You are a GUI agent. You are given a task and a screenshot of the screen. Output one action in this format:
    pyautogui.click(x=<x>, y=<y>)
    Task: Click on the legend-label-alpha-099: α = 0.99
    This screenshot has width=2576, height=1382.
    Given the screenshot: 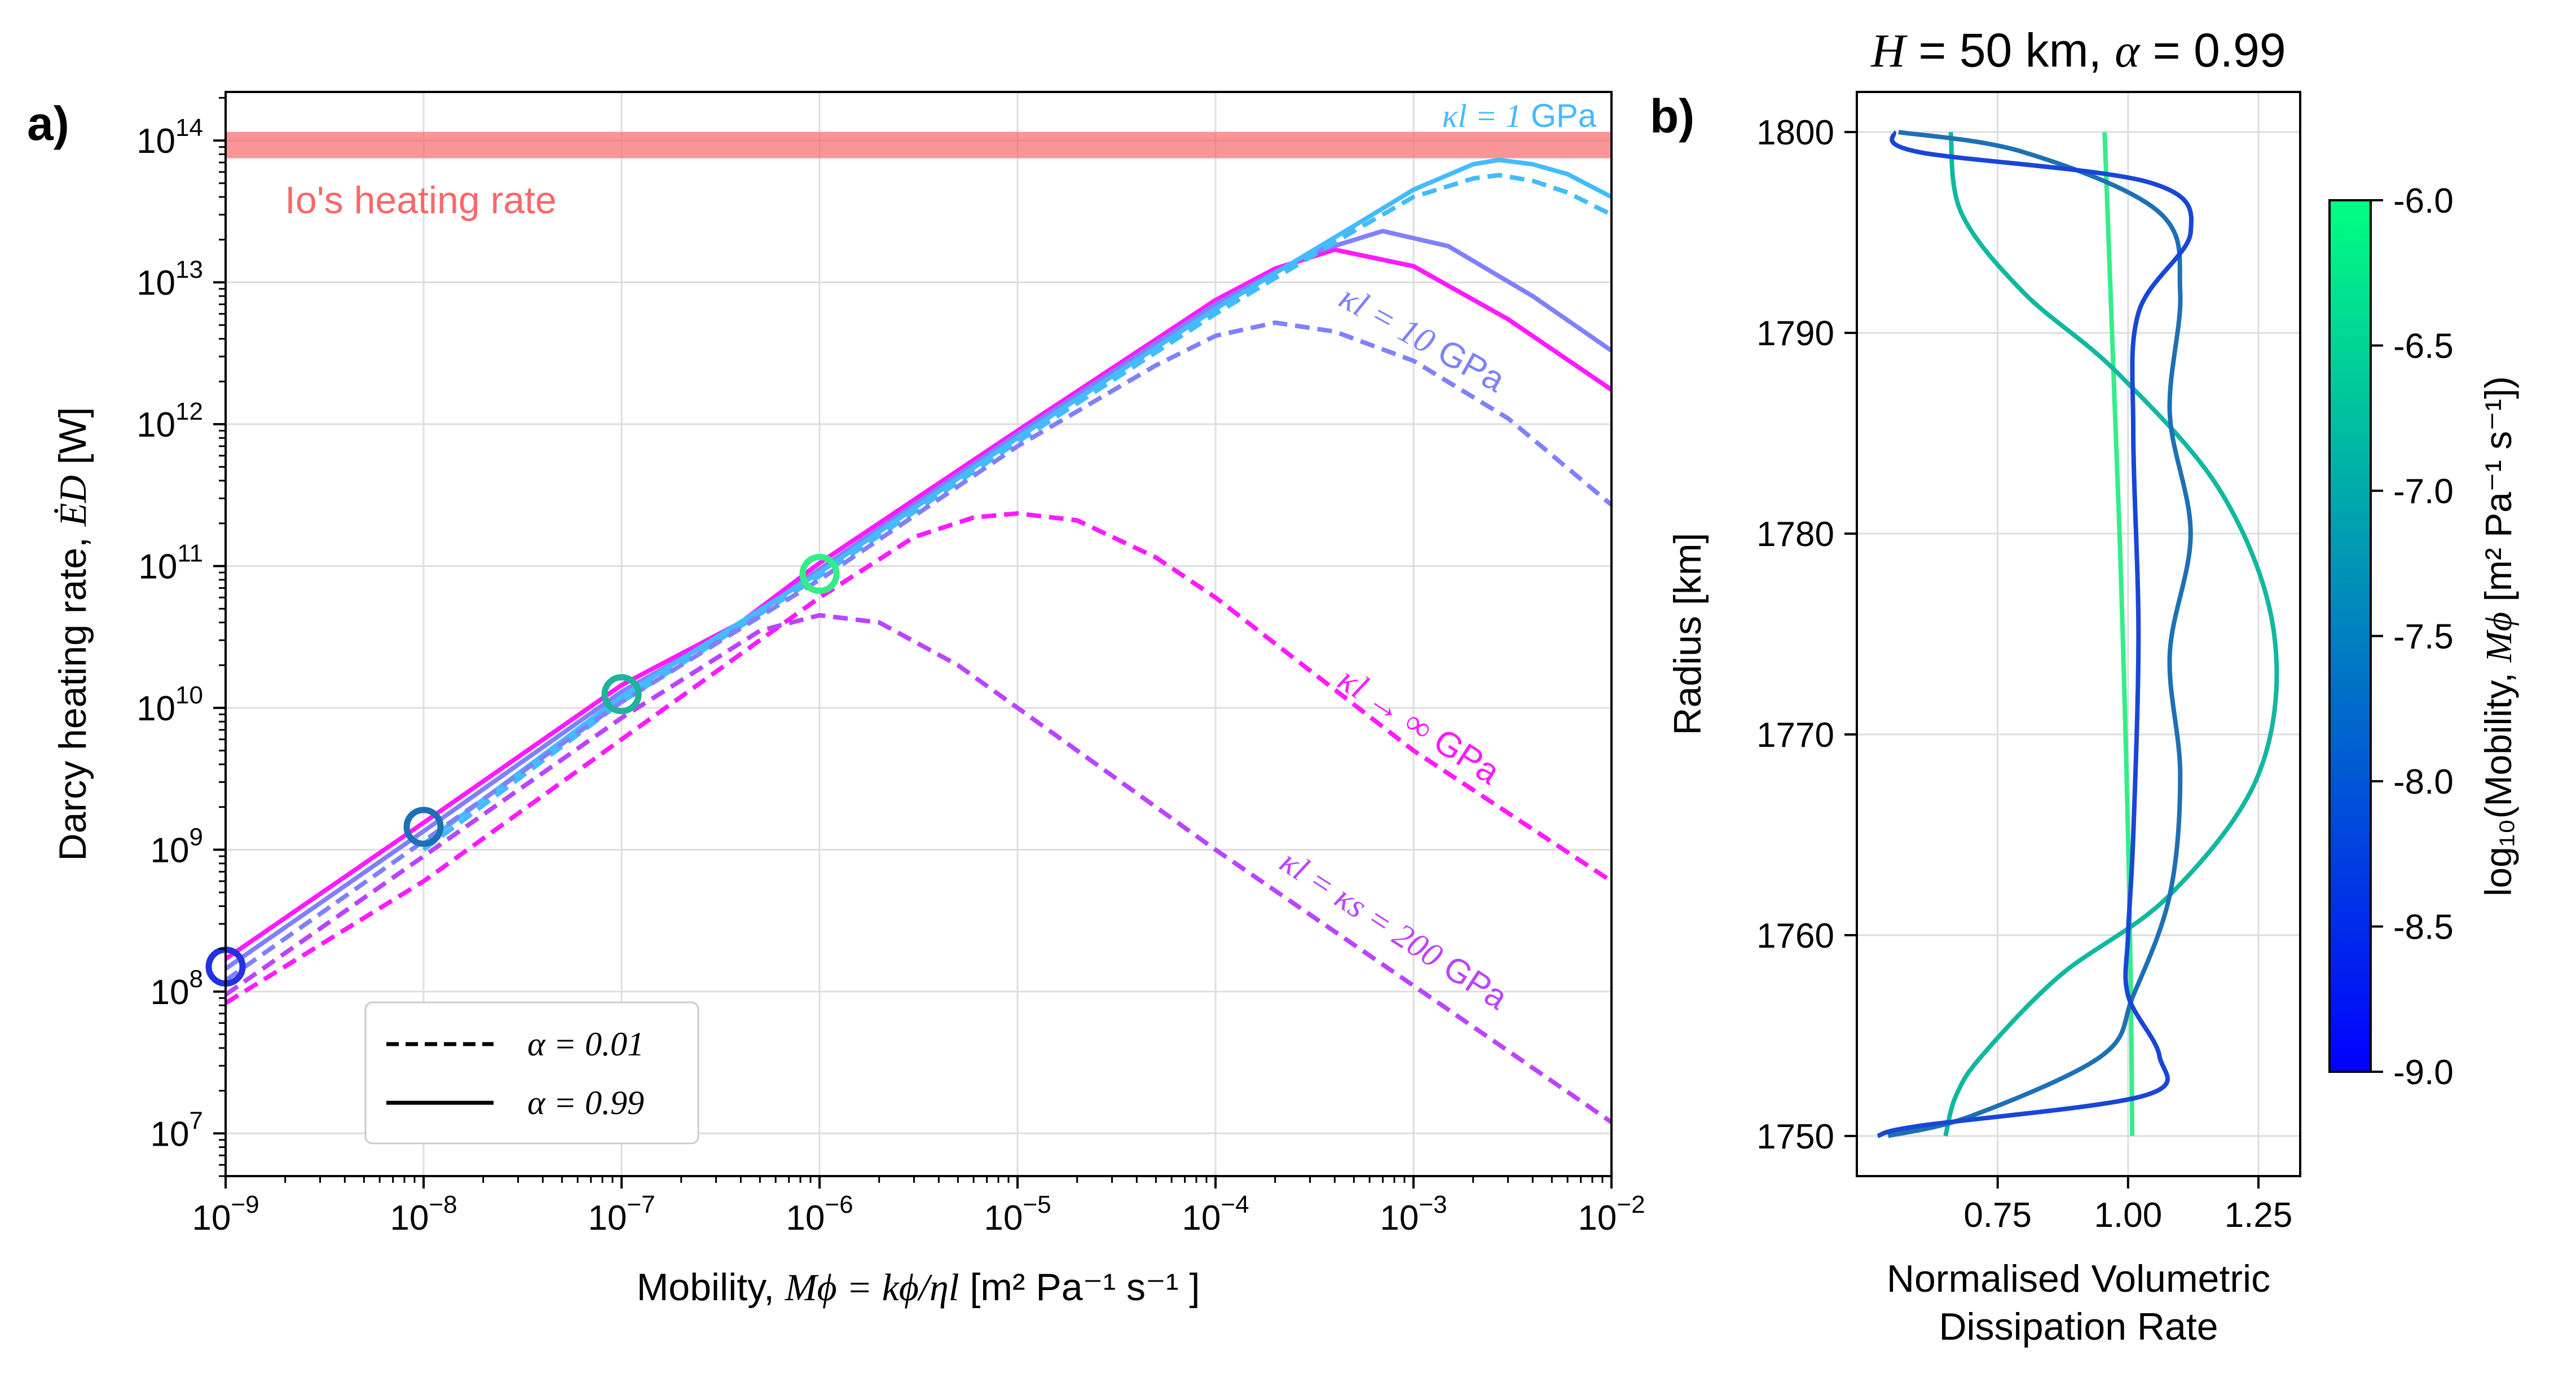 What is the action you would take?
    pyautogui.click(x=585, y=1102)
    